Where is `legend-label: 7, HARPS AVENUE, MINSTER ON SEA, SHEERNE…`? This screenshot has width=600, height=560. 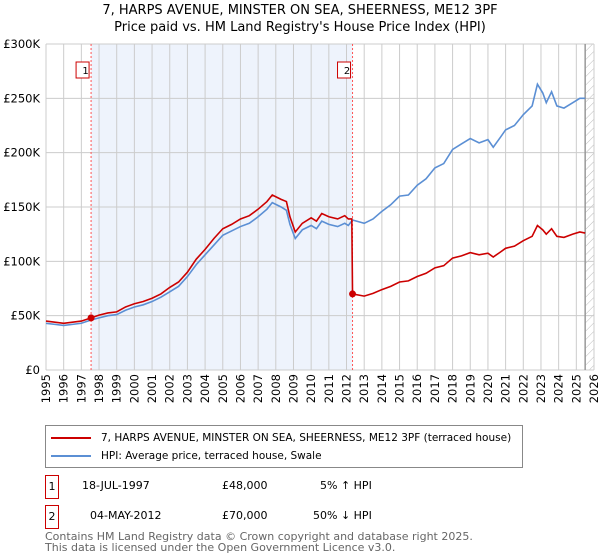 legend-label: 7, HARPS AVENUE, MINSTER ON SEA, SHEERNE… is located at coordinates (306, 438).